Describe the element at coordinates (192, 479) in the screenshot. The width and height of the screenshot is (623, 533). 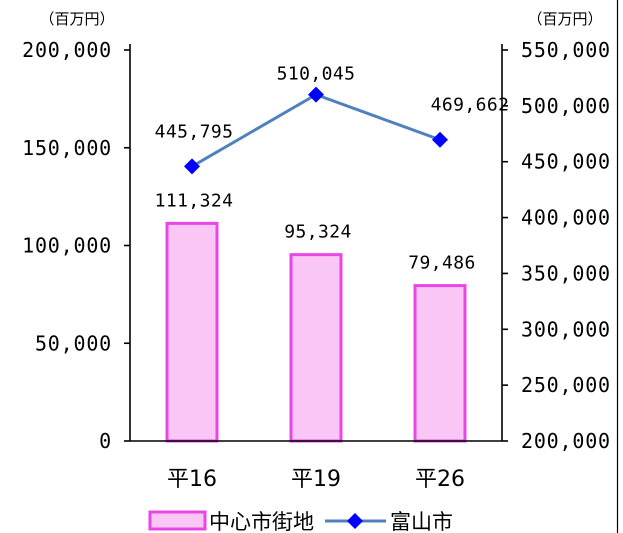
I see `x-category-label-1: 平16` at that location.